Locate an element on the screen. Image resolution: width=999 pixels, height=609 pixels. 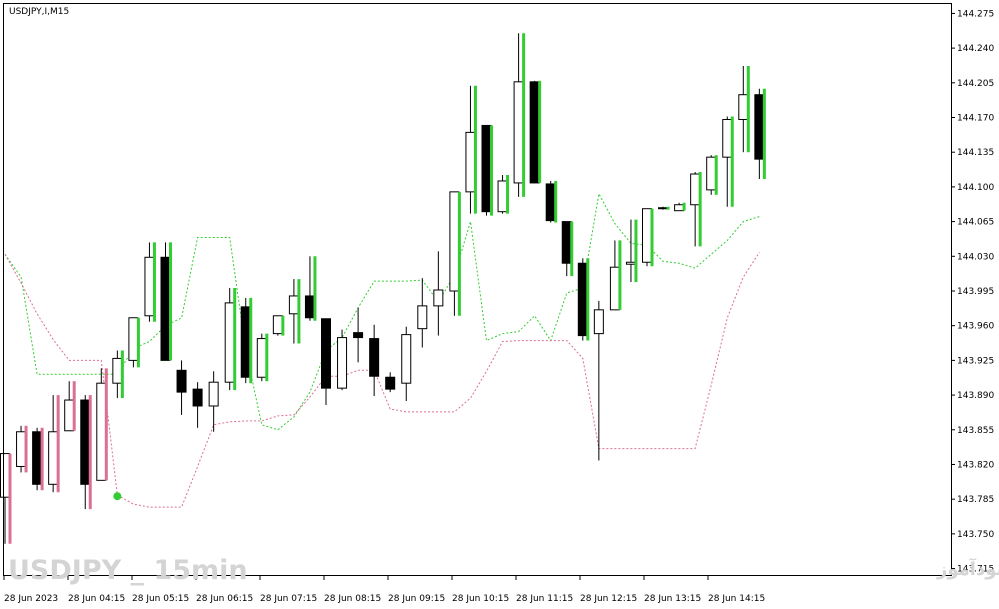
watermark-symbol: USDJPY _ 15min is located at coordinates (128, 570).